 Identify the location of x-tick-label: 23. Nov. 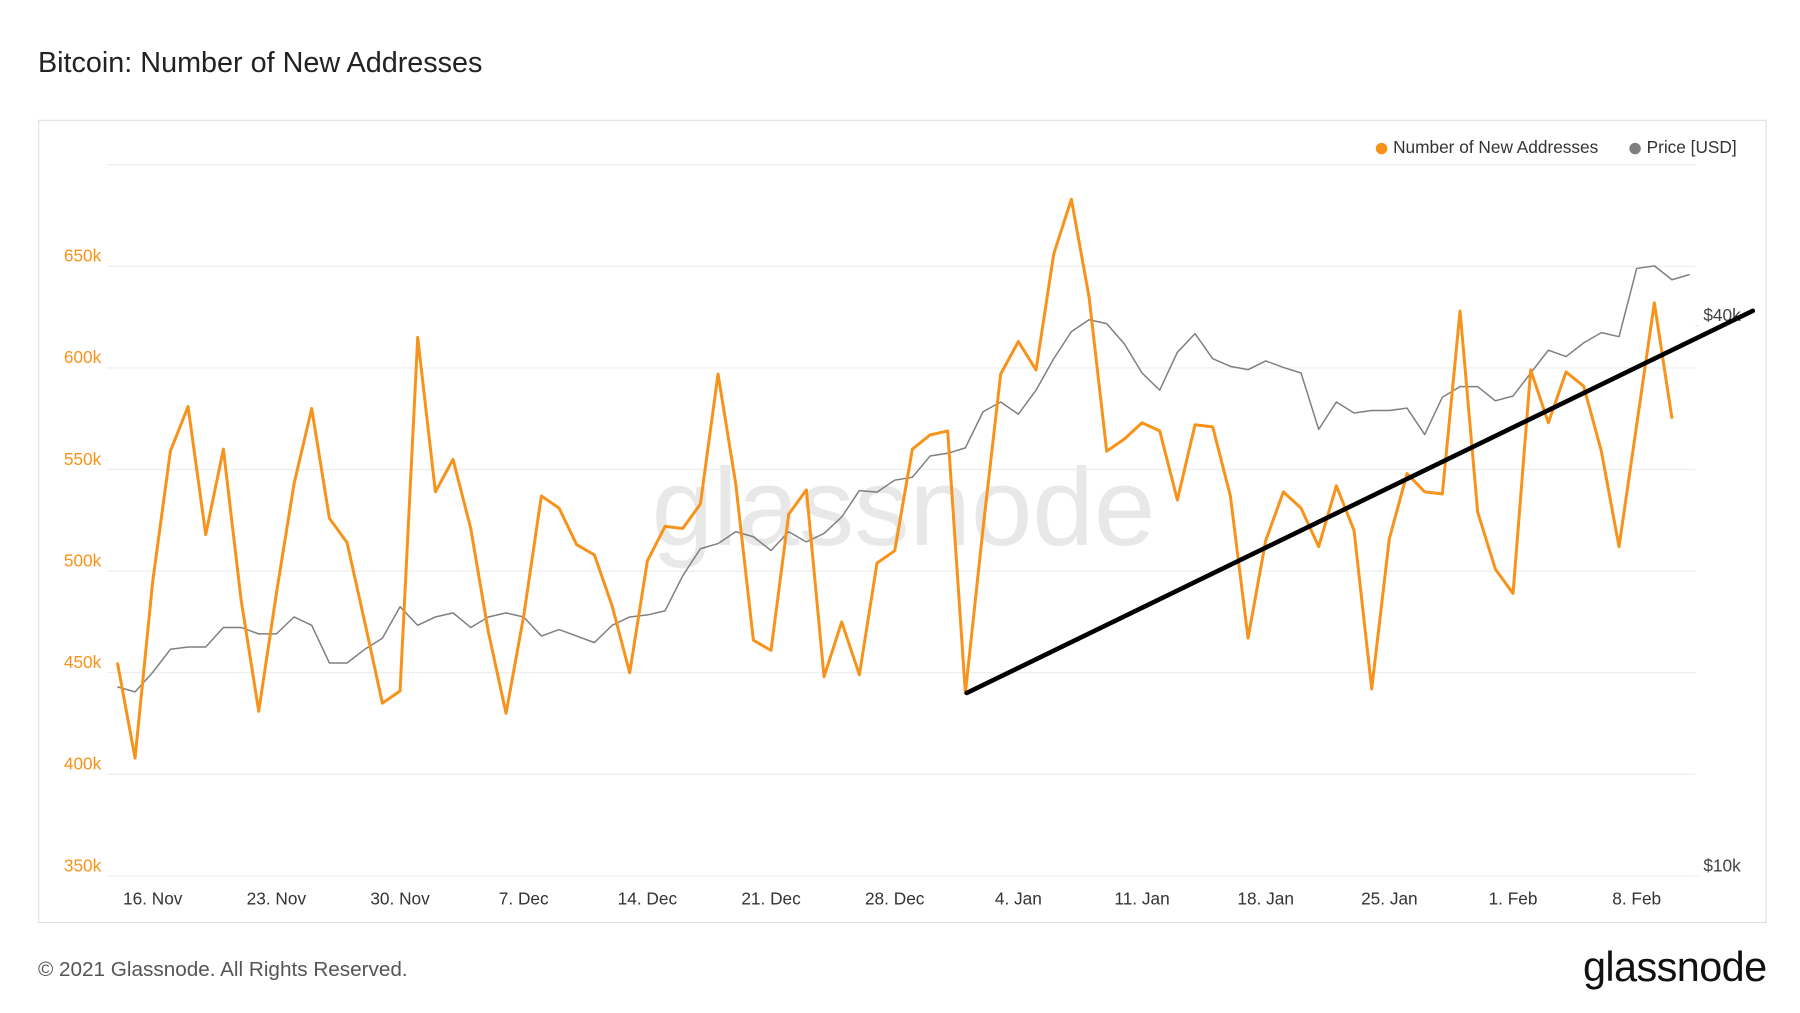
(277, 899).